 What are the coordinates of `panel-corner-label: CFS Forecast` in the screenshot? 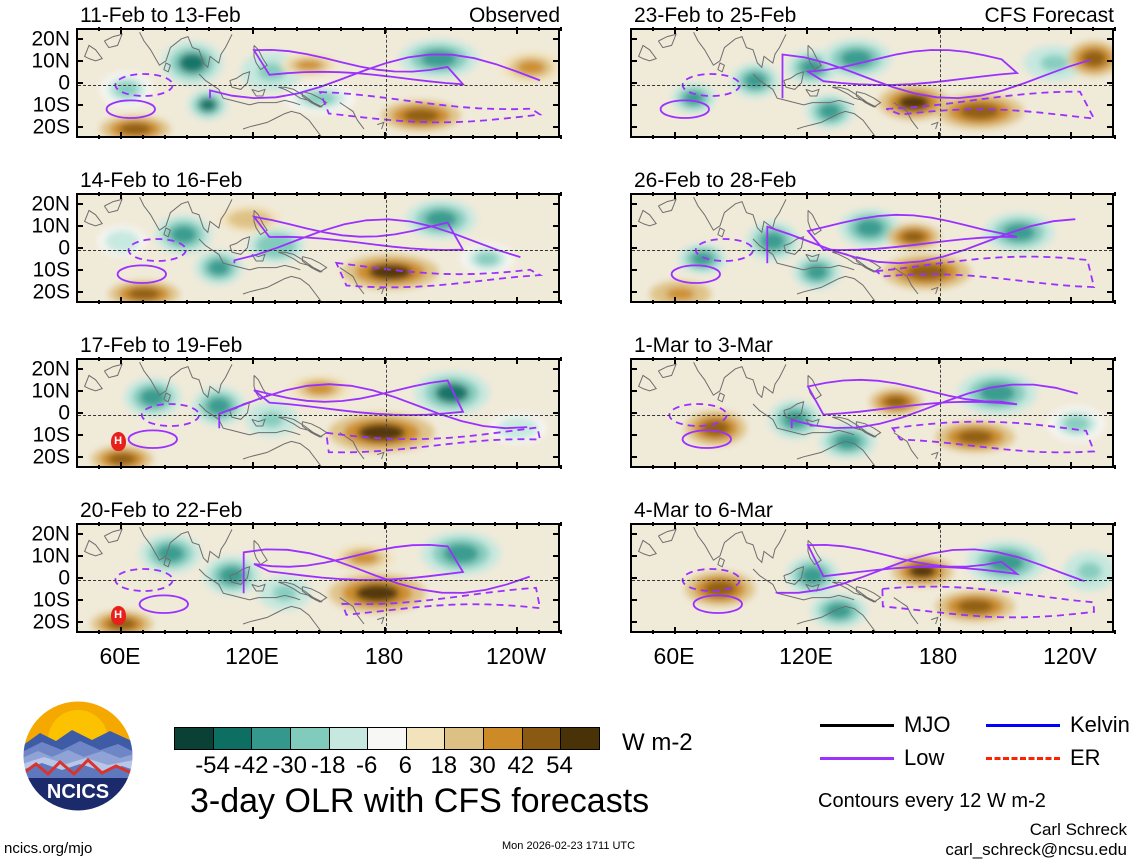 It's located at (1049, 15).